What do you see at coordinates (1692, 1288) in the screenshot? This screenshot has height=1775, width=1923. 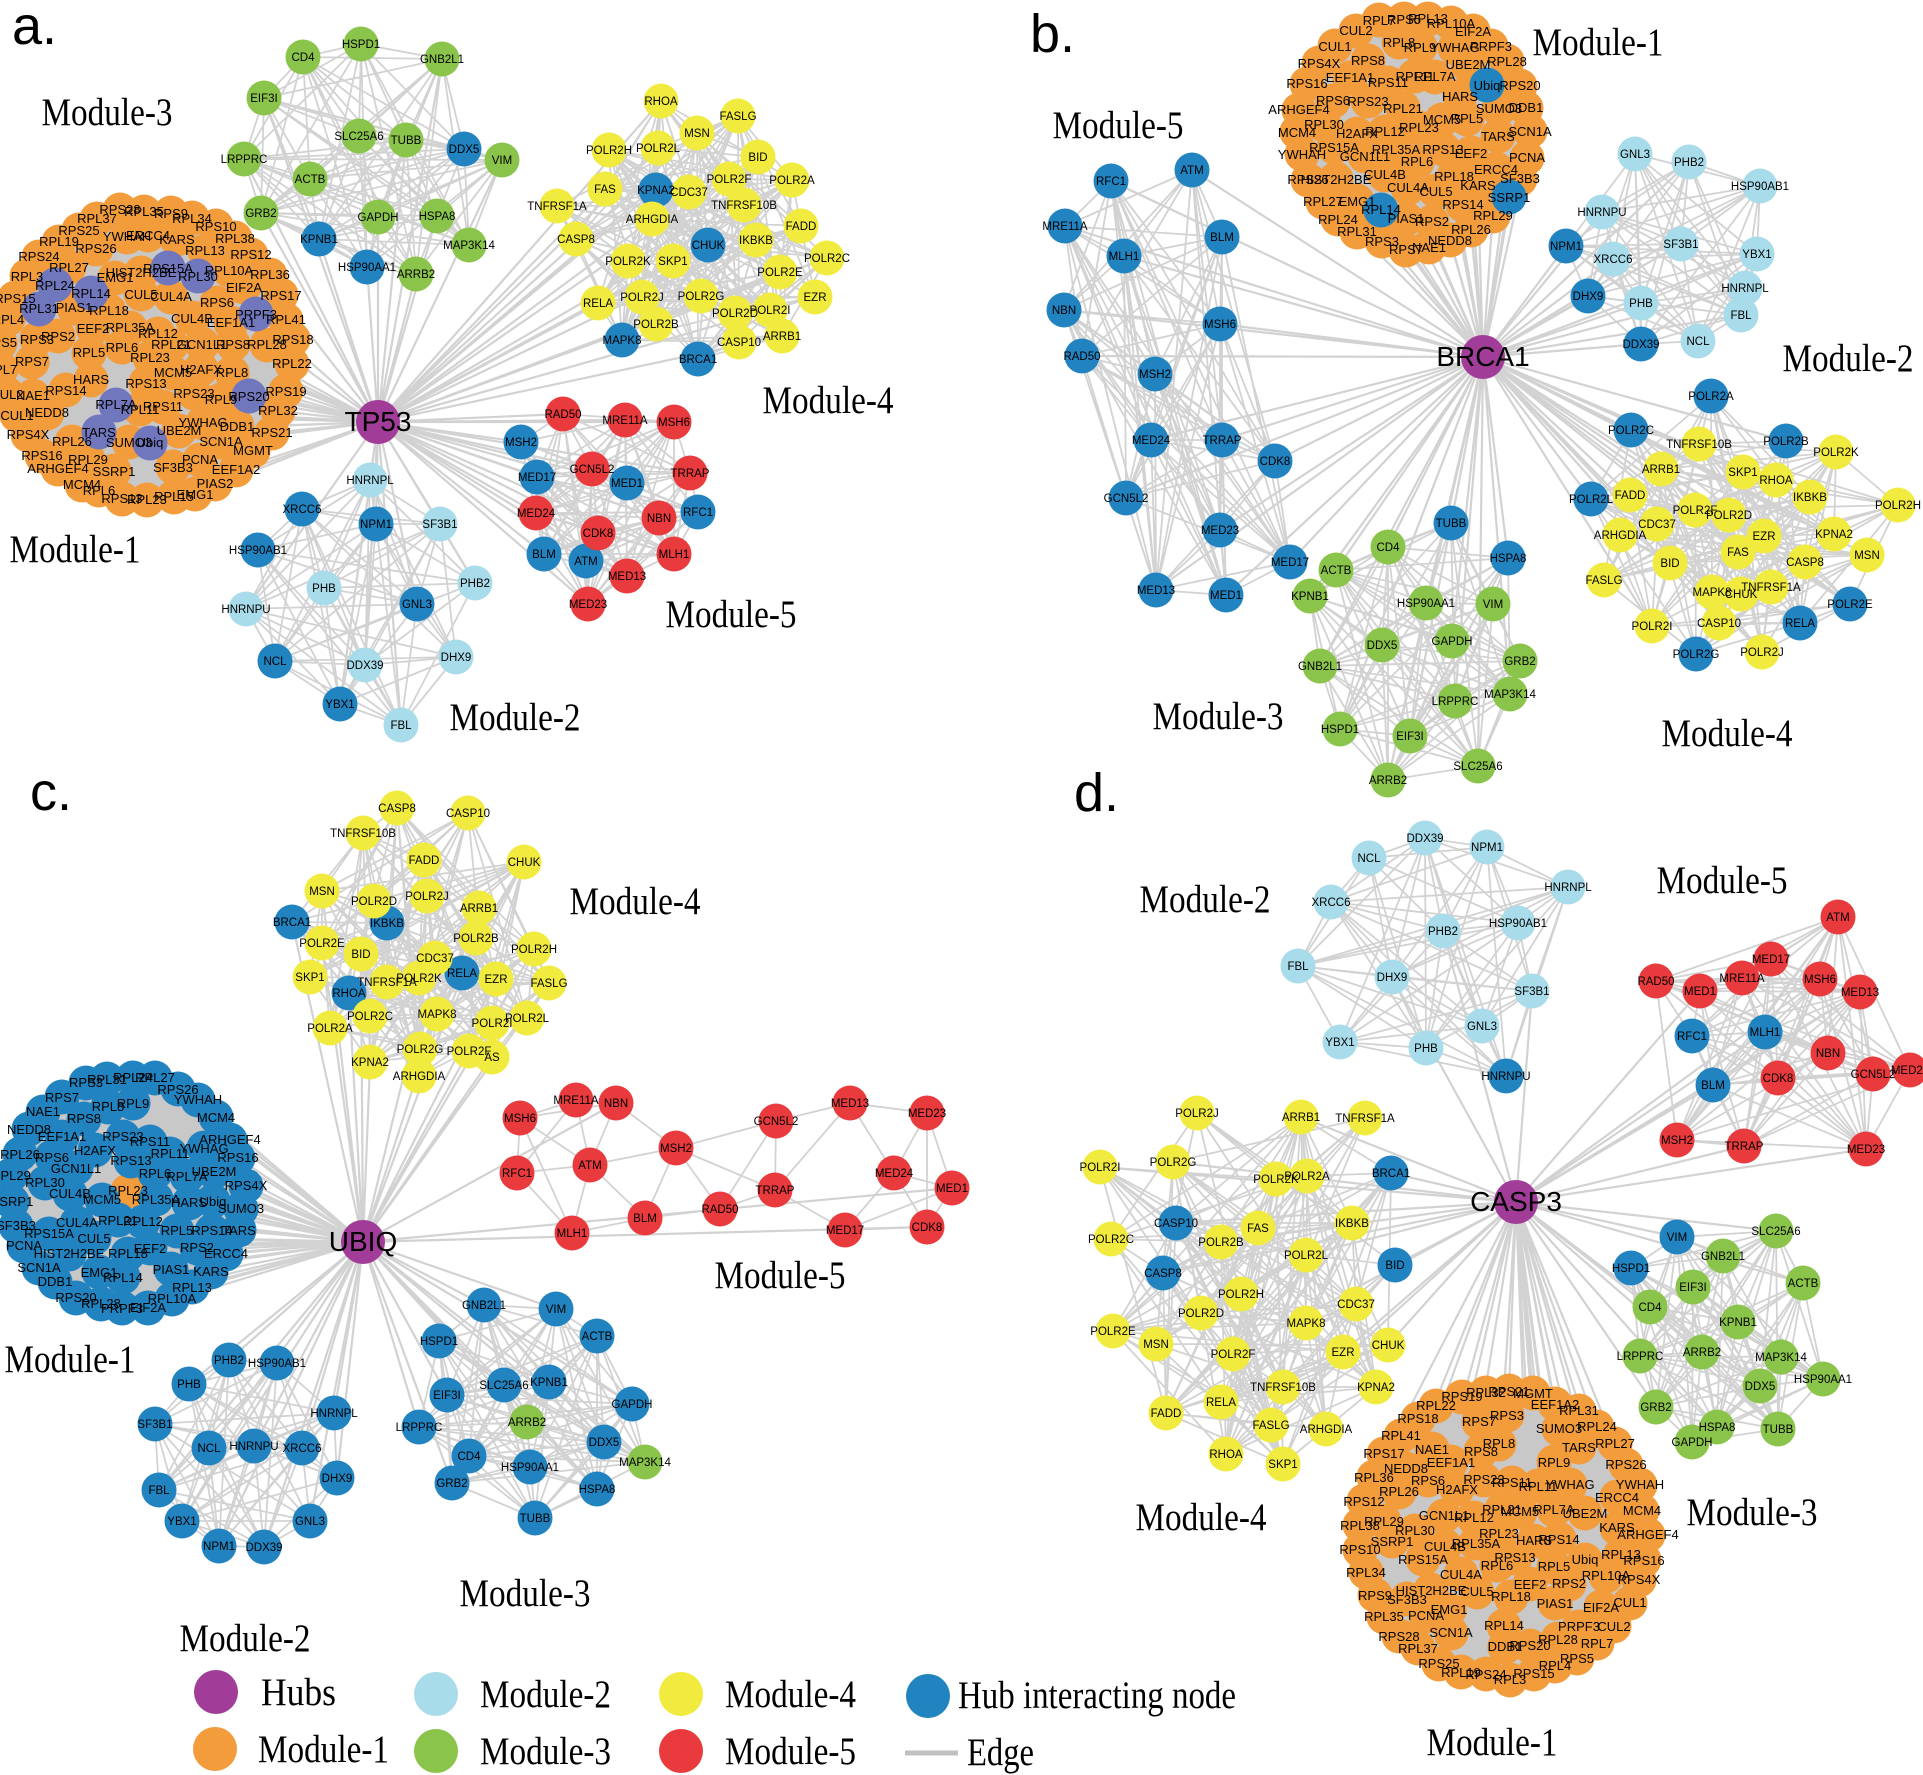 I see `svg-text: EIF3I` at bounding box center [1692, 1288].